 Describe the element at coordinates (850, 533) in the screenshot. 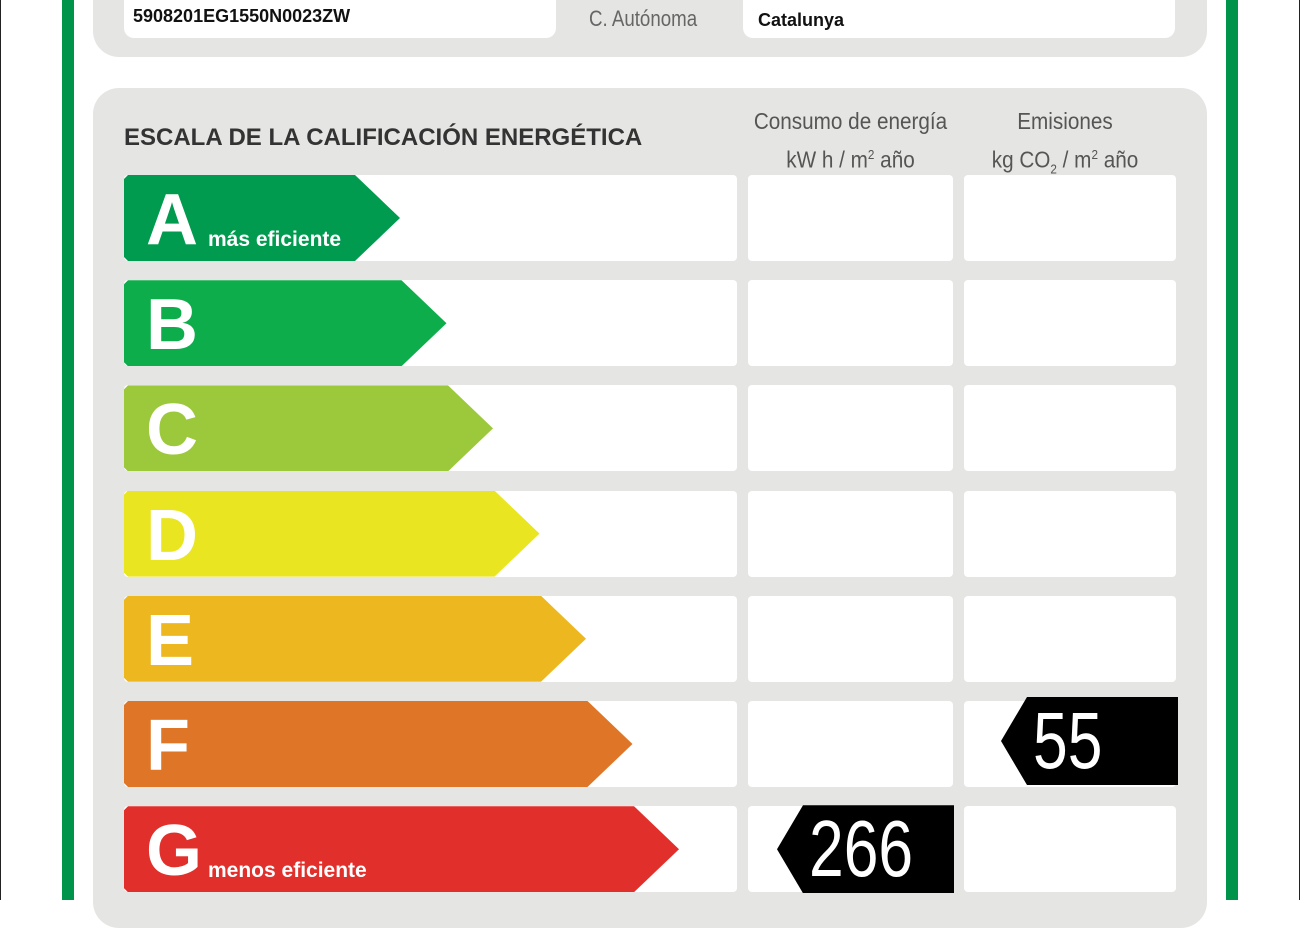

I see `energy-cell-D` at that location.